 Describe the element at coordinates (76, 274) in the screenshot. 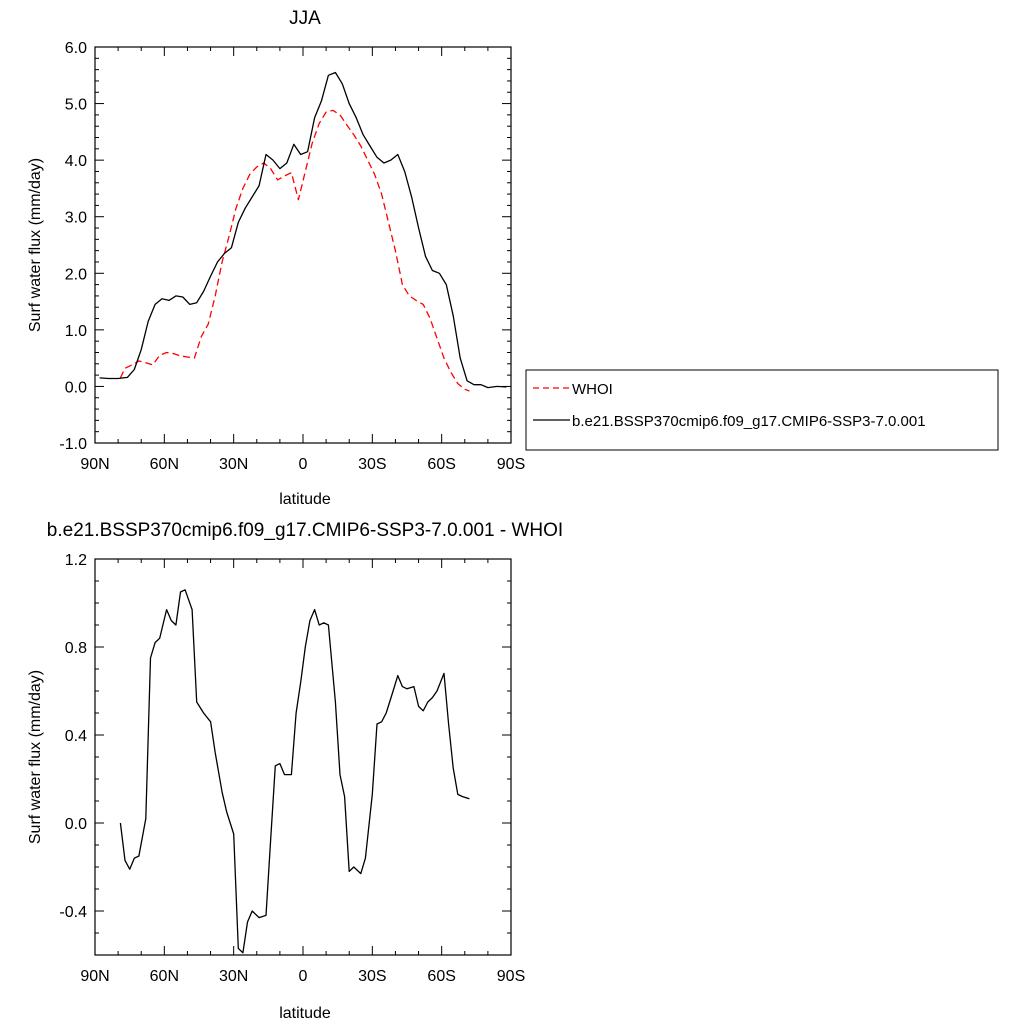

I see `y-tick-label: 2.0` at that location.